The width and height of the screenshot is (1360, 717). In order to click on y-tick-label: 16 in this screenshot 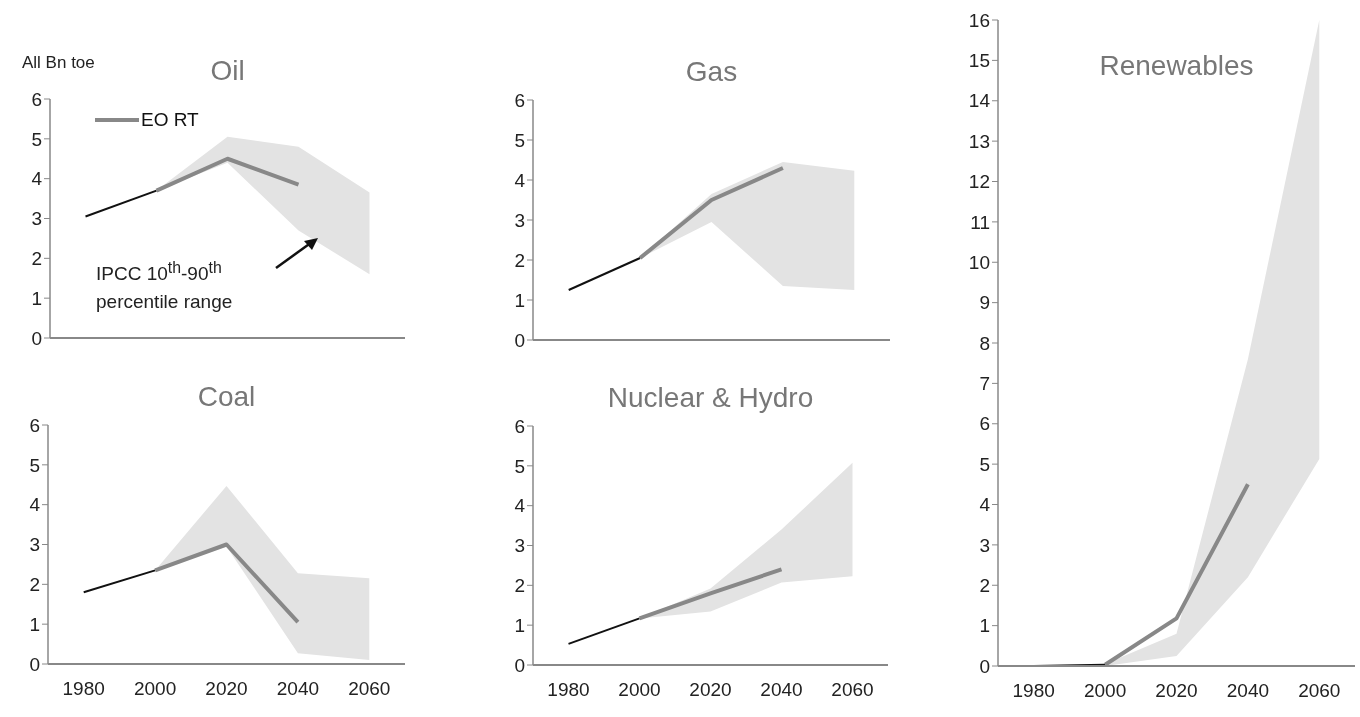, I will do `click(979, 20)`.